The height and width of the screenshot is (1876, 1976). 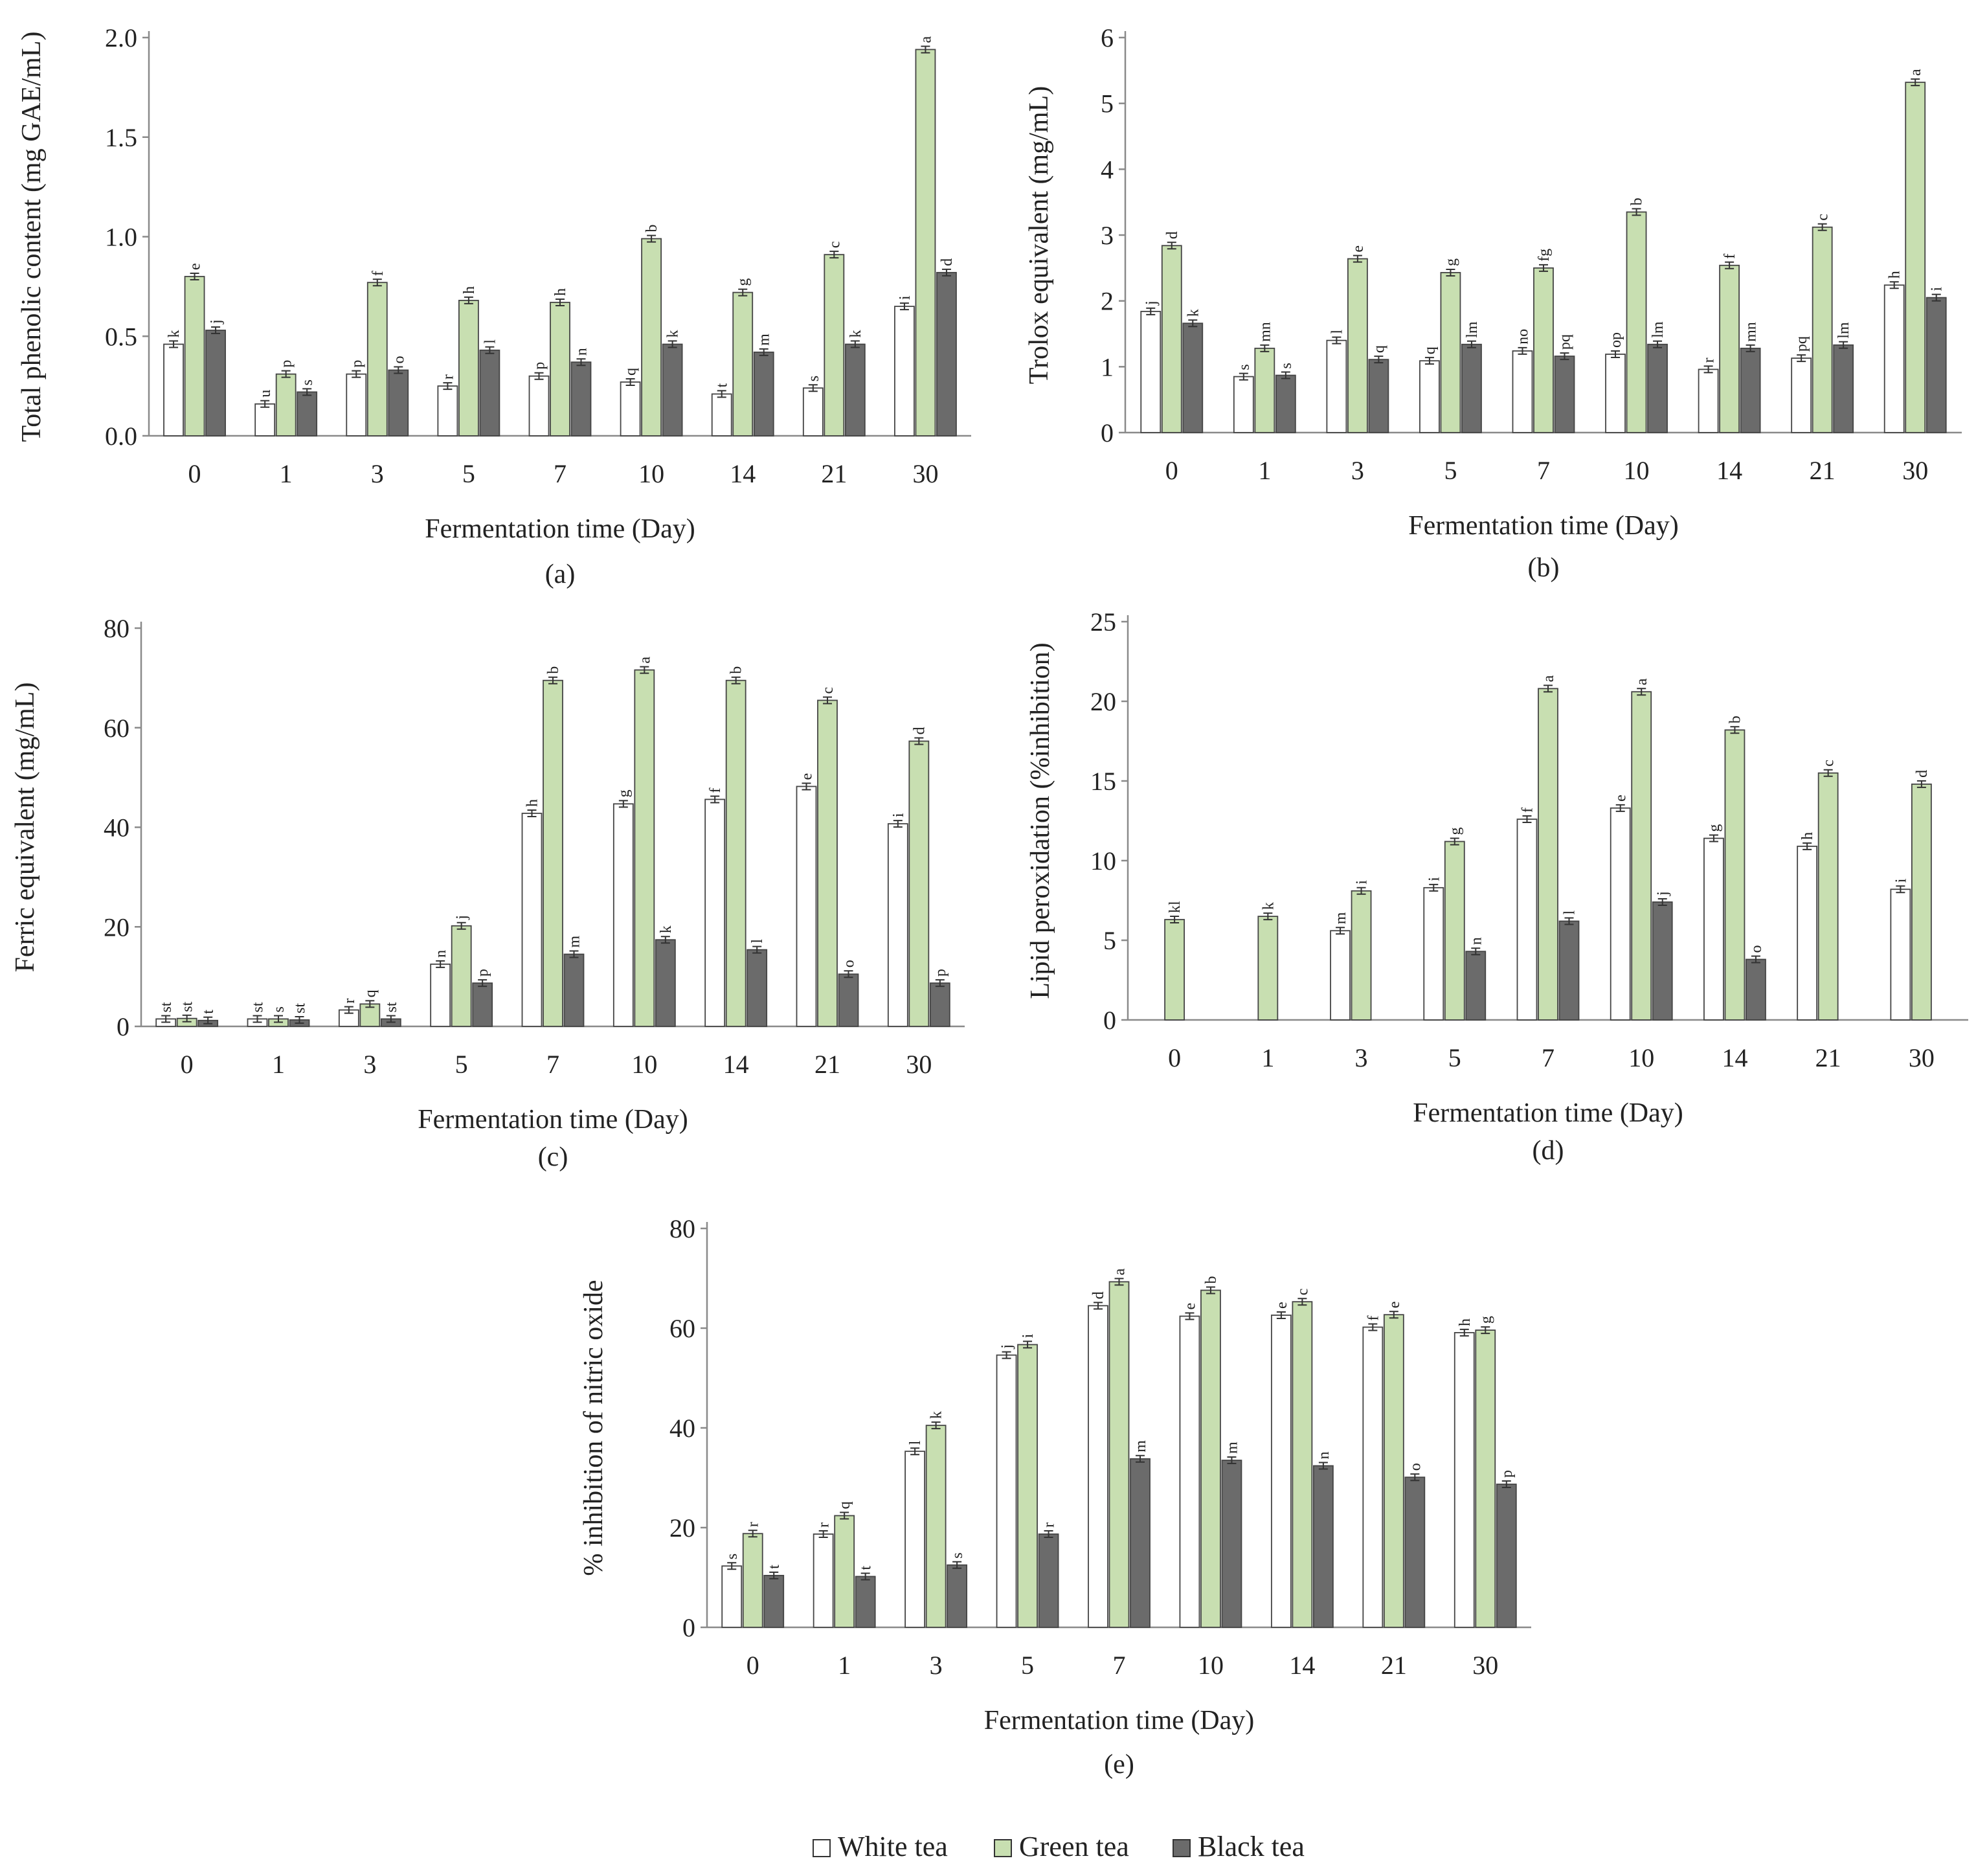 What do you see at coordinates (553, 1157) in the screenshot?
I see `panel-tag: (c)` at bounding box center [553, 1157].